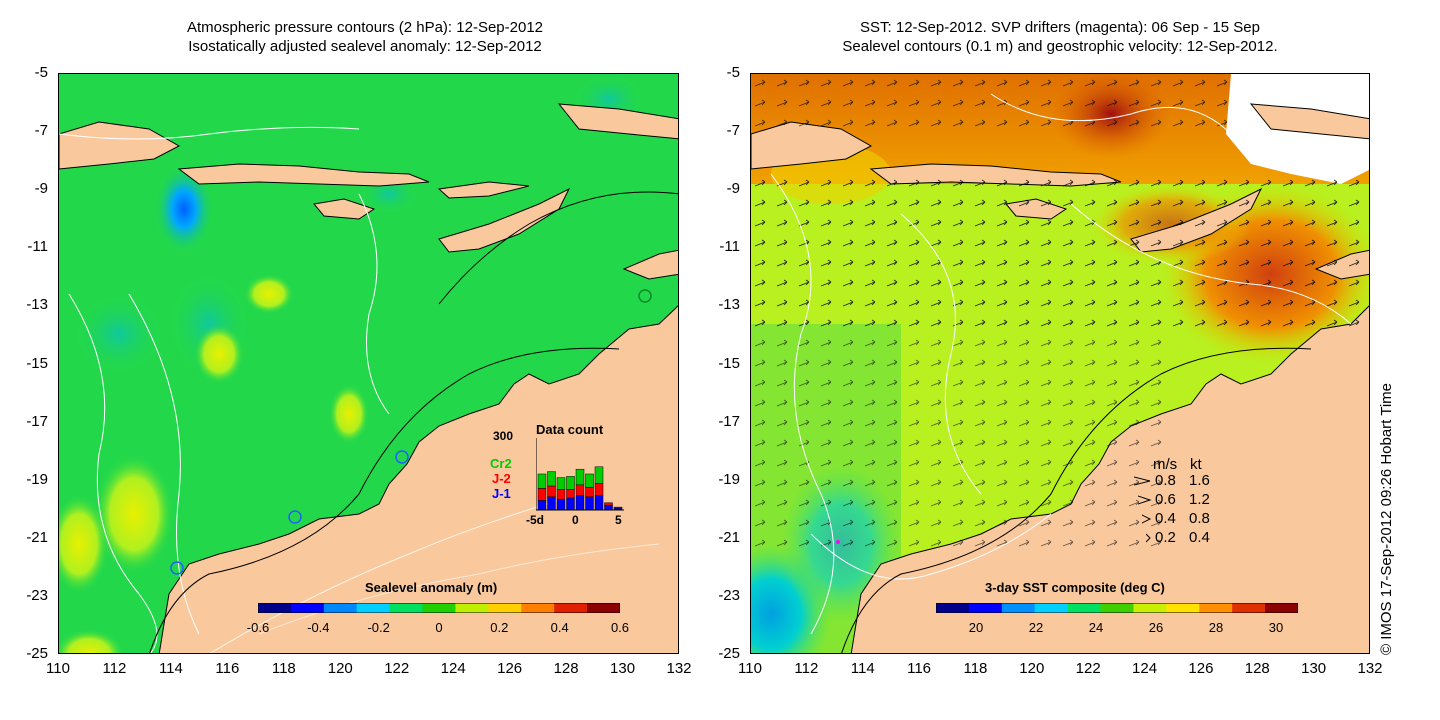 This screenshot has height=720, width=1440. What do you see at coordinates (1165, 499) in the screenshot?
I see `velocity-legend-ms: 0.6` at bounding box center [1165, 499].